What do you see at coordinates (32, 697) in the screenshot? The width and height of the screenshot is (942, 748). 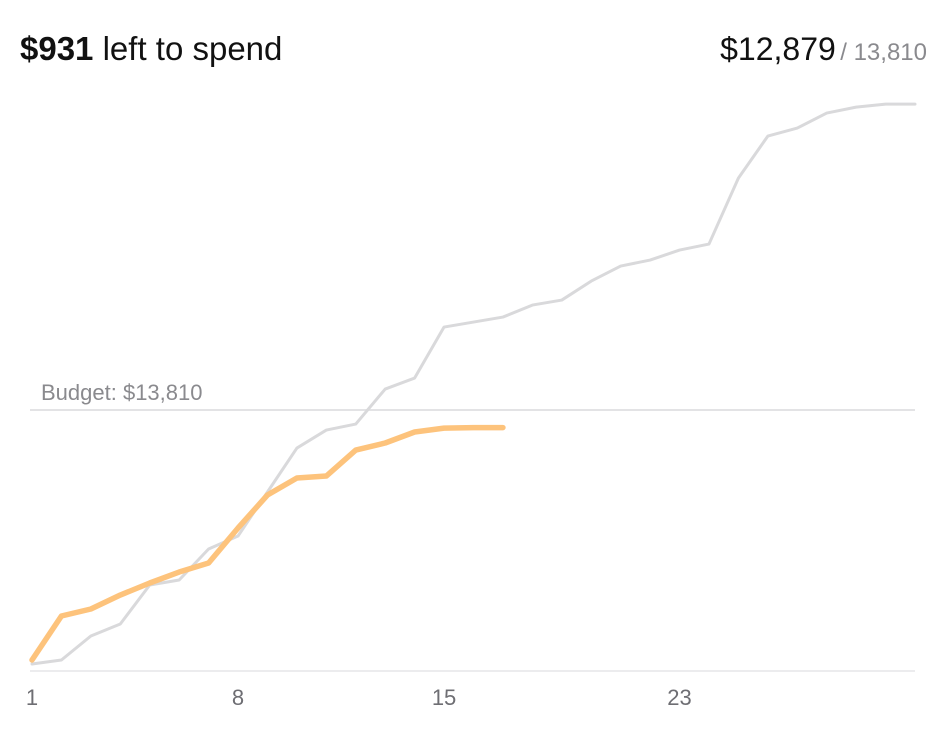 I see `x-tick-label: 1` at bounding box center [32, 697].